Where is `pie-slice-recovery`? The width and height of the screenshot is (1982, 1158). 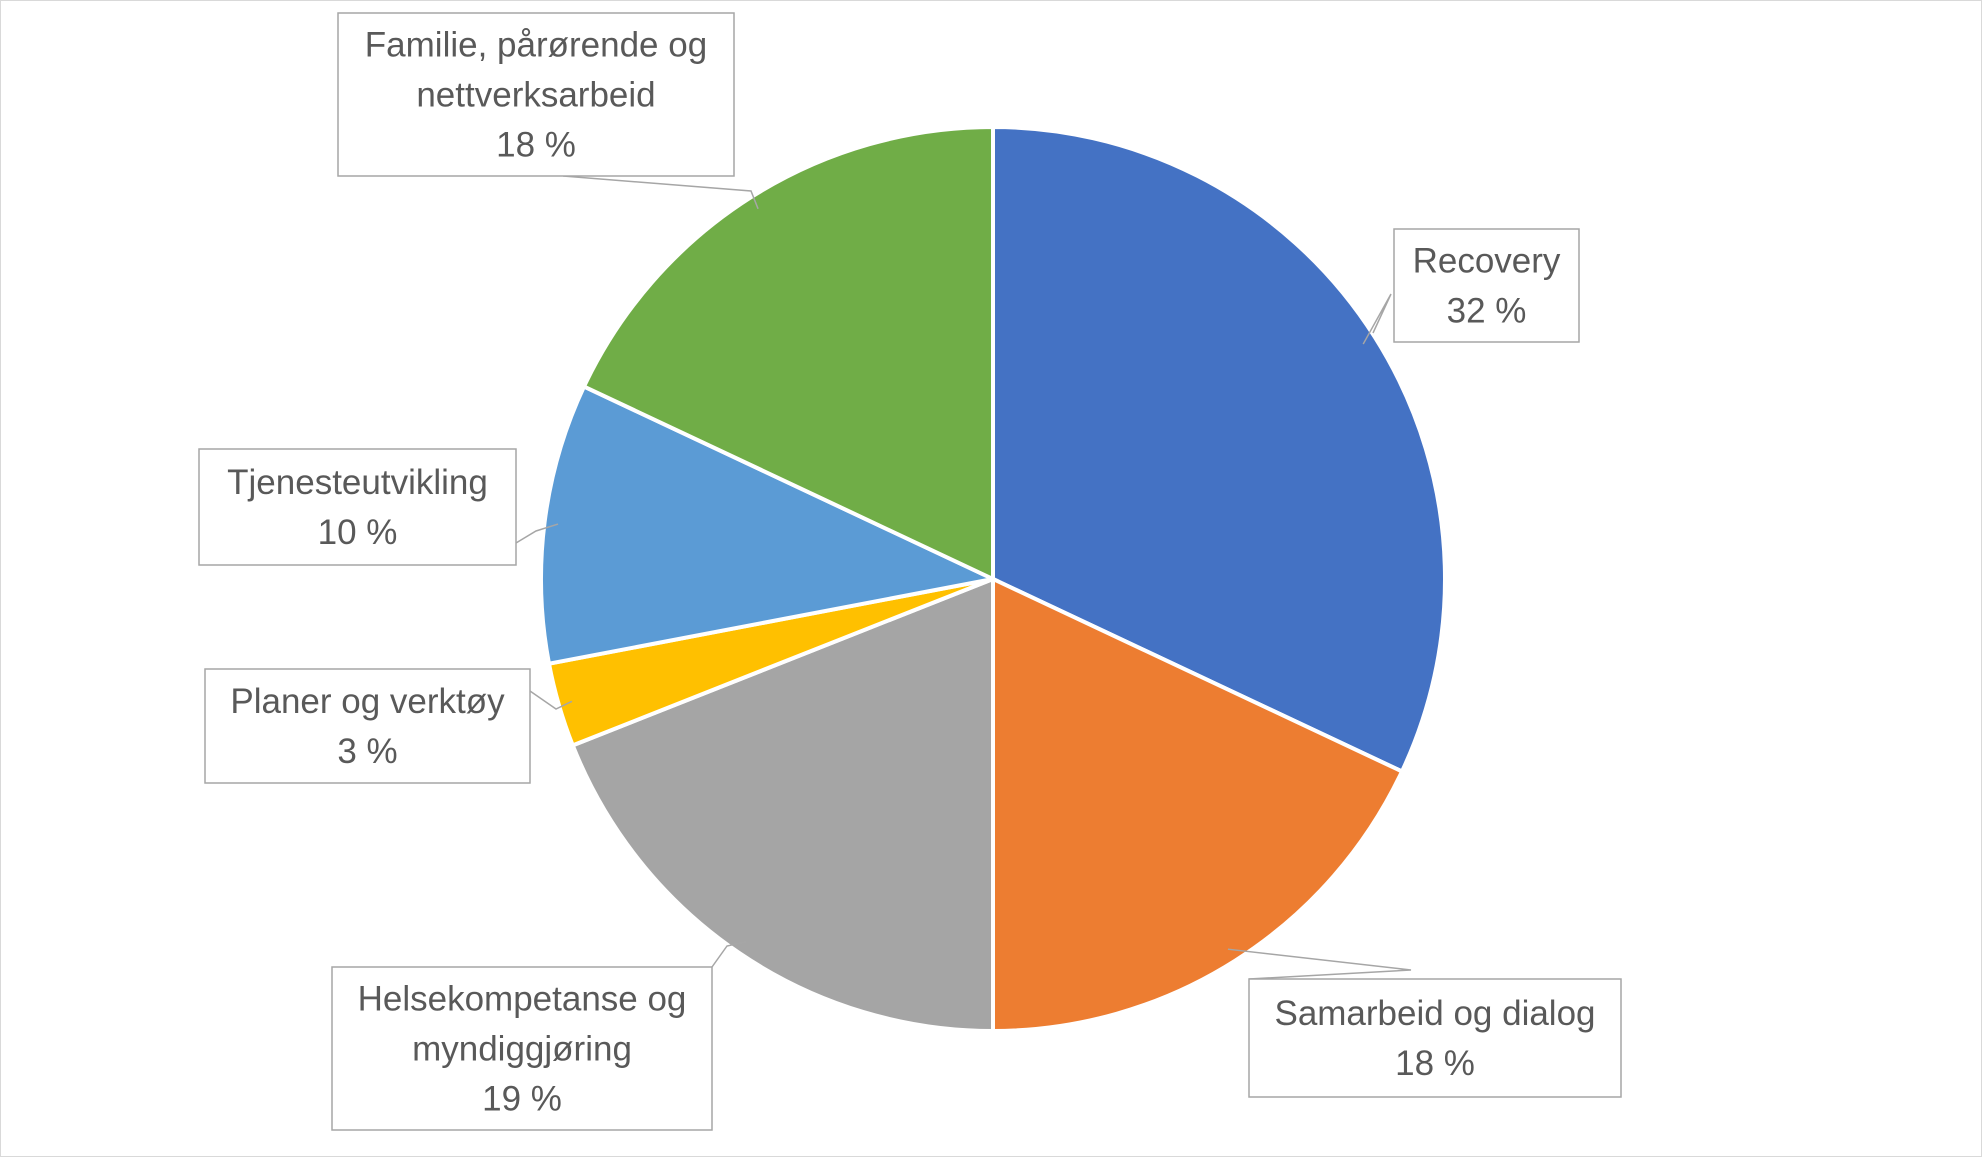 pie-slice-recovery is located at coordinates (1219, 449).